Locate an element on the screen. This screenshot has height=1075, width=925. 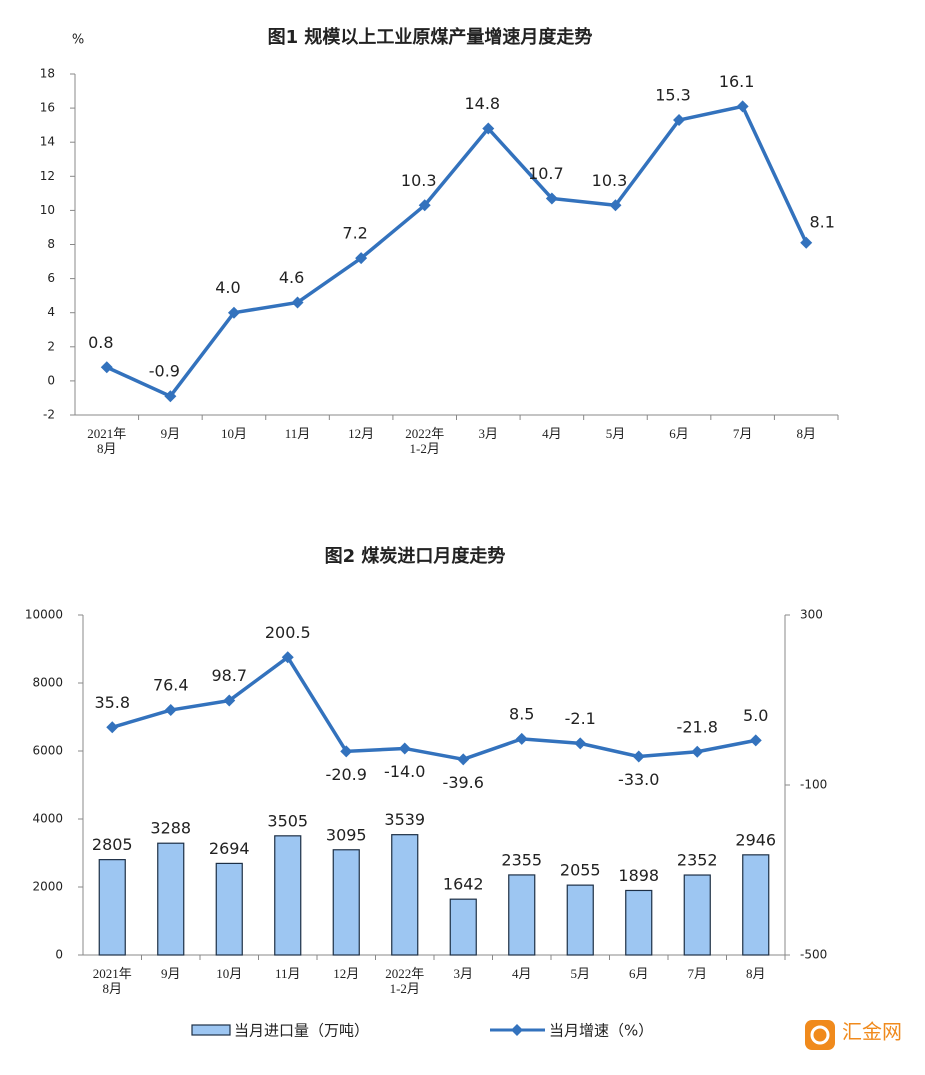
watermark: 汇金网 is located at coordinates (872, 1032).